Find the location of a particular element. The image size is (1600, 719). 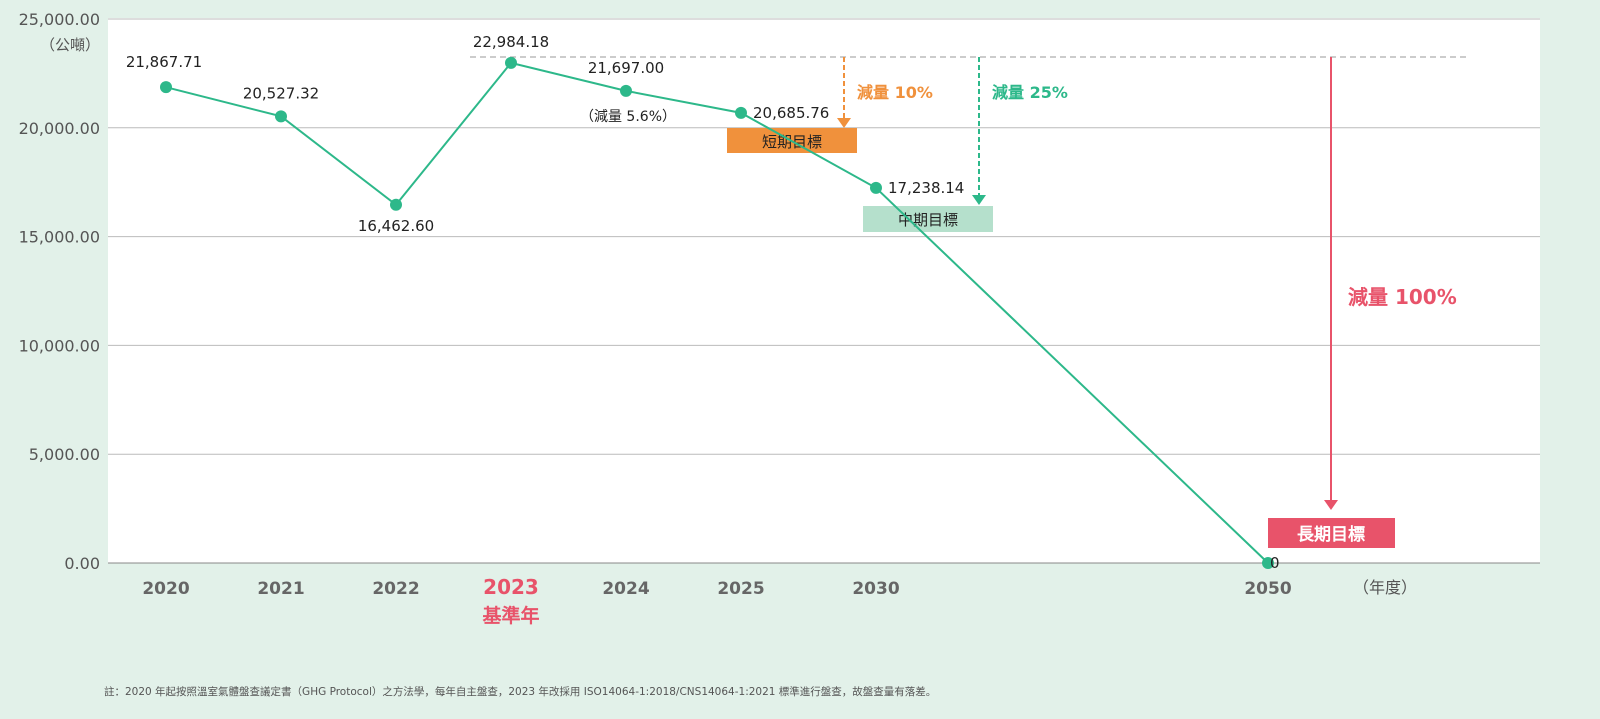

x-tick-label: 2021 is located at coordinates (280, 589).